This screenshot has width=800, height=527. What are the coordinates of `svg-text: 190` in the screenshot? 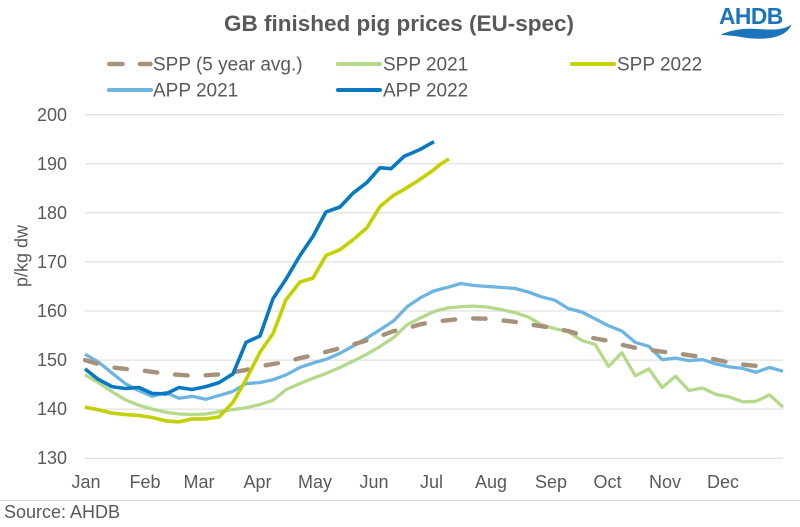 It's located at (52, 164).